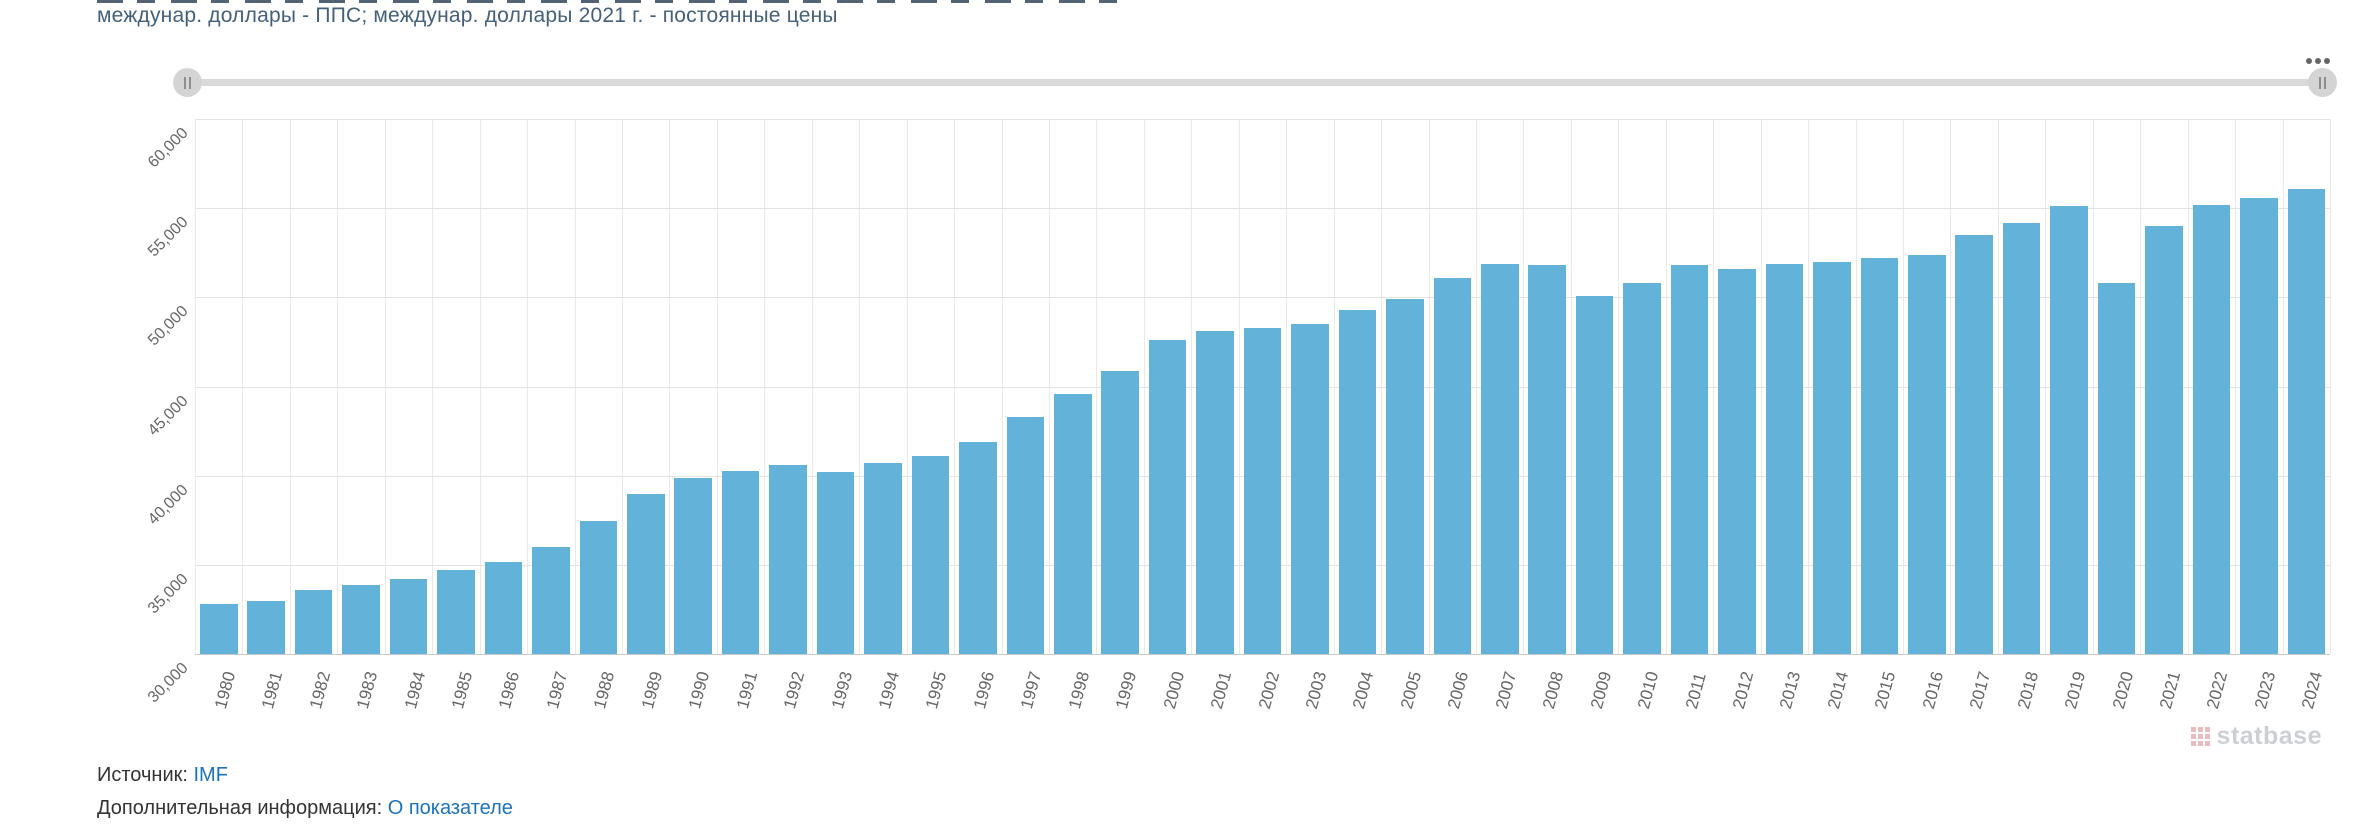 The image size is (2360, 838). What do you see at coordinates (1221, 690) in the screenshot?
I see `x-axis-tick-label: 2001` at bounding box center [1221, 690].